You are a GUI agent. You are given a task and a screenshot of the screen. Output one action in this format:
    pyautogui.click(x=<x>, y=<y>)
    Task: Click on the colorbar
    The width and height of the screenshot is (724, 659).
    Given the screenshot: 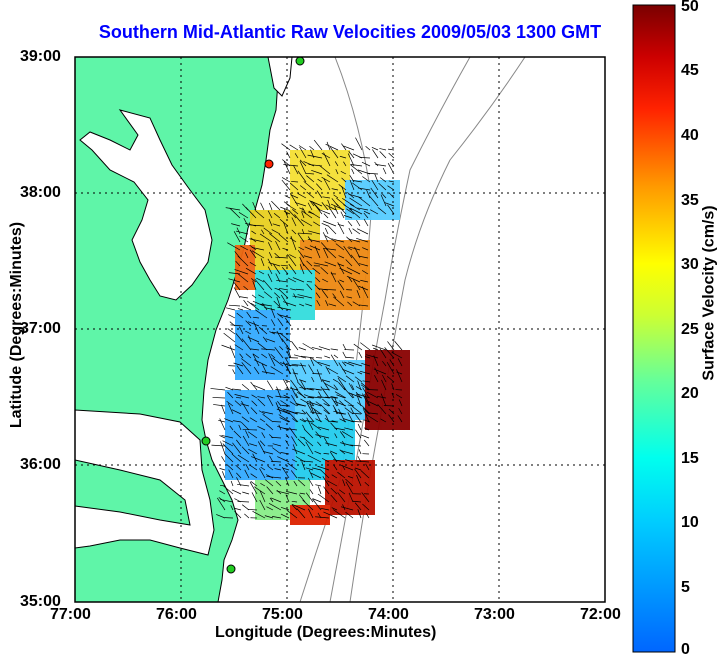 What is the action you would take?
    pyautogui.click(x=654, y=328)
    